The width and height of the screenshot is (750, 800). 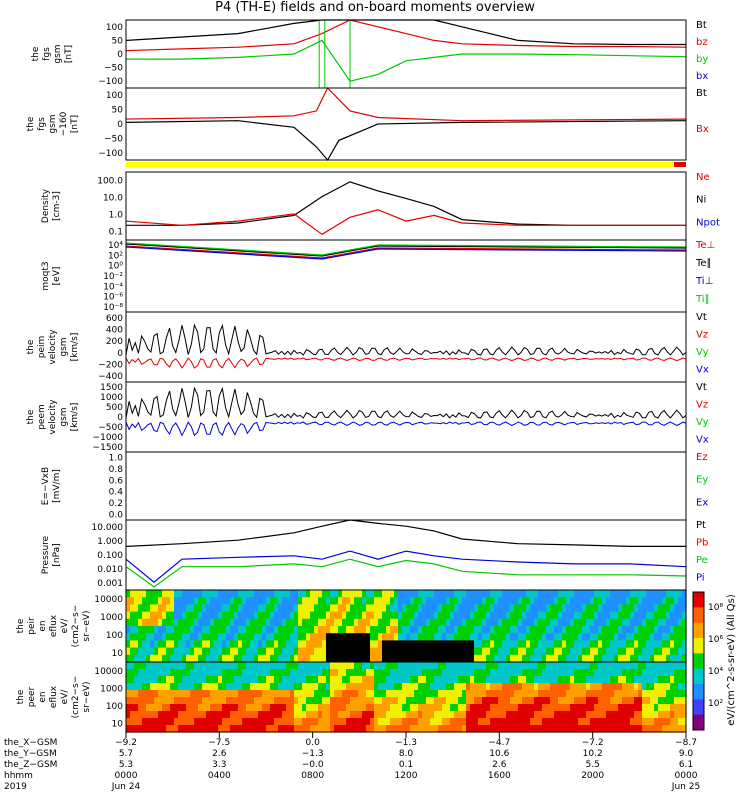 What do you see at coordinates (406, 697) in the screenshot?
I see `spectrogram-electron` at bounding box center [406, 697].